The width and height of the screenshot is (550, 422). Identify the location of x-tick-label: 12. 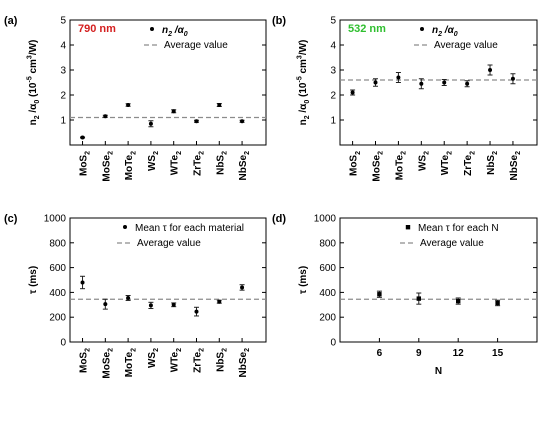
(459, 353).